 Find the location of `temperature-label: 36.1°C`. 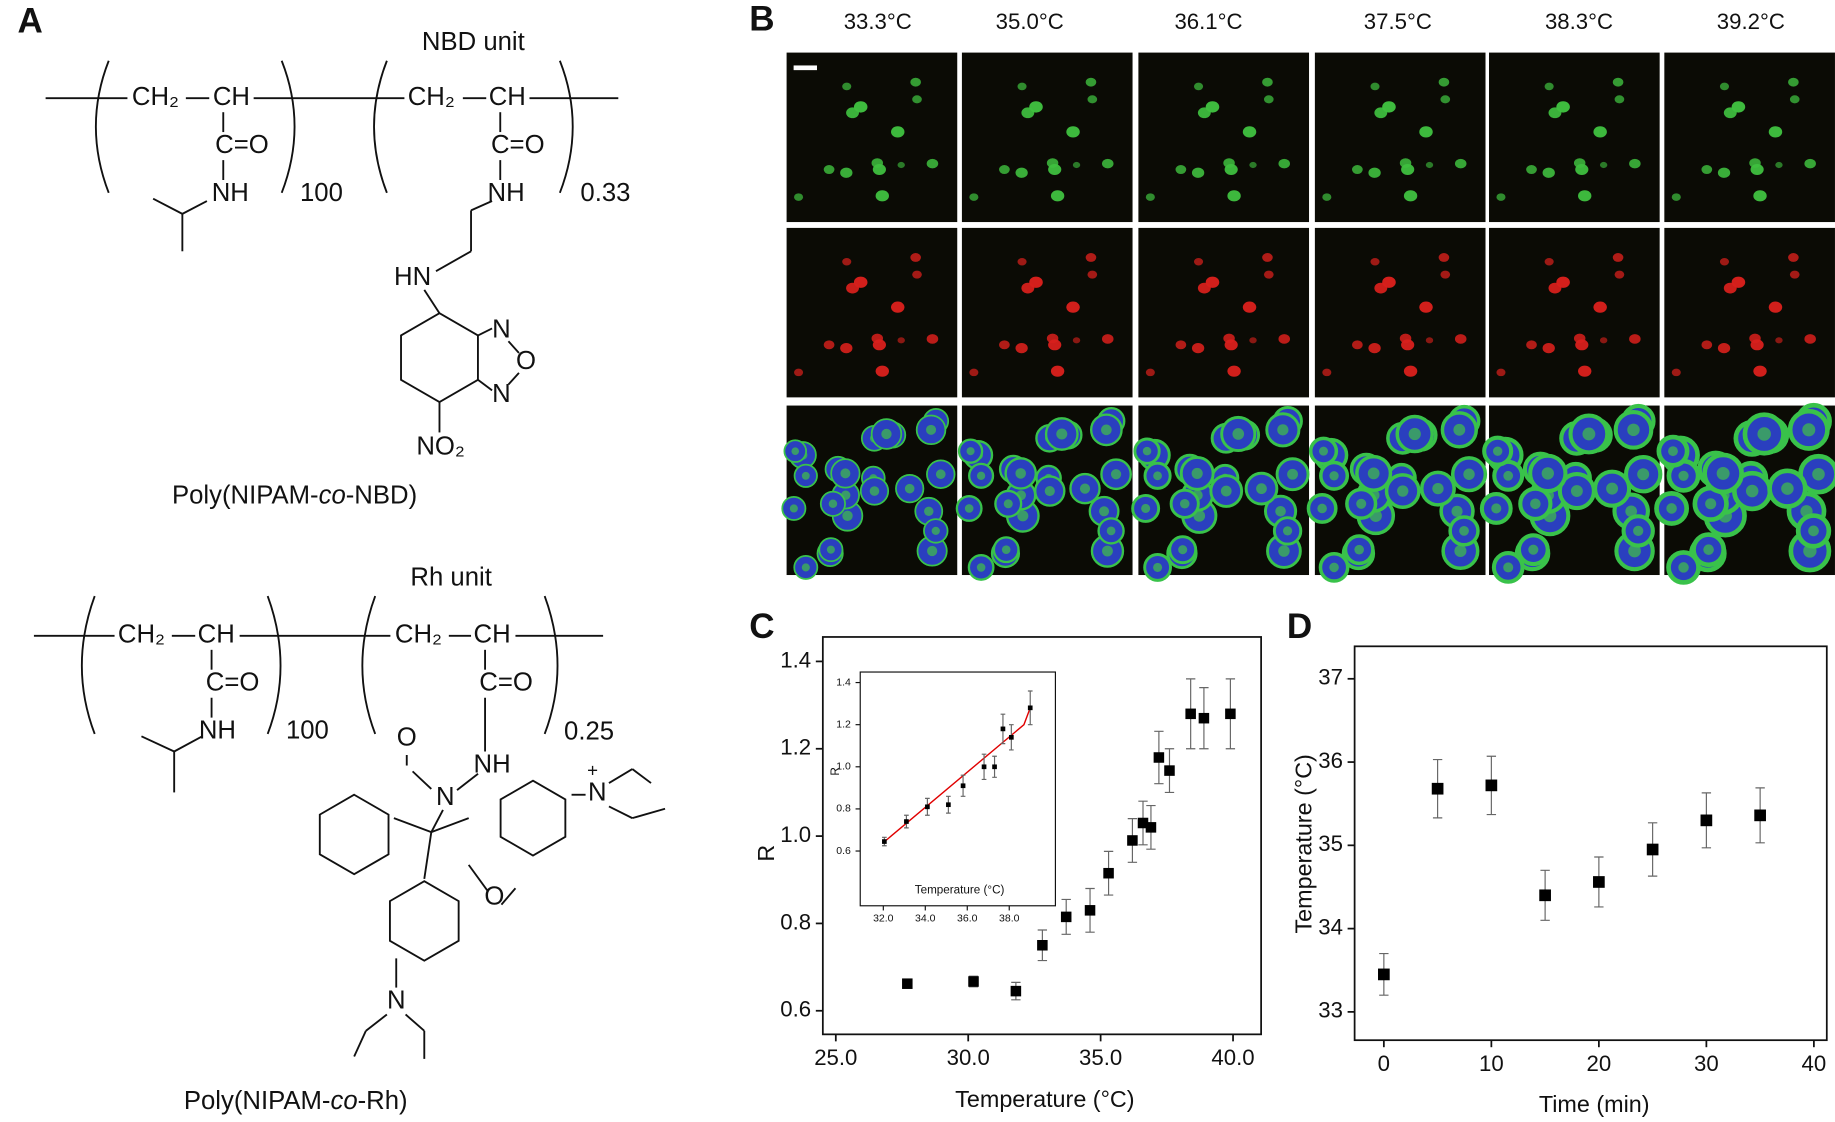

temperature-label: 36.1°C is located at coordinates (1208, 21).